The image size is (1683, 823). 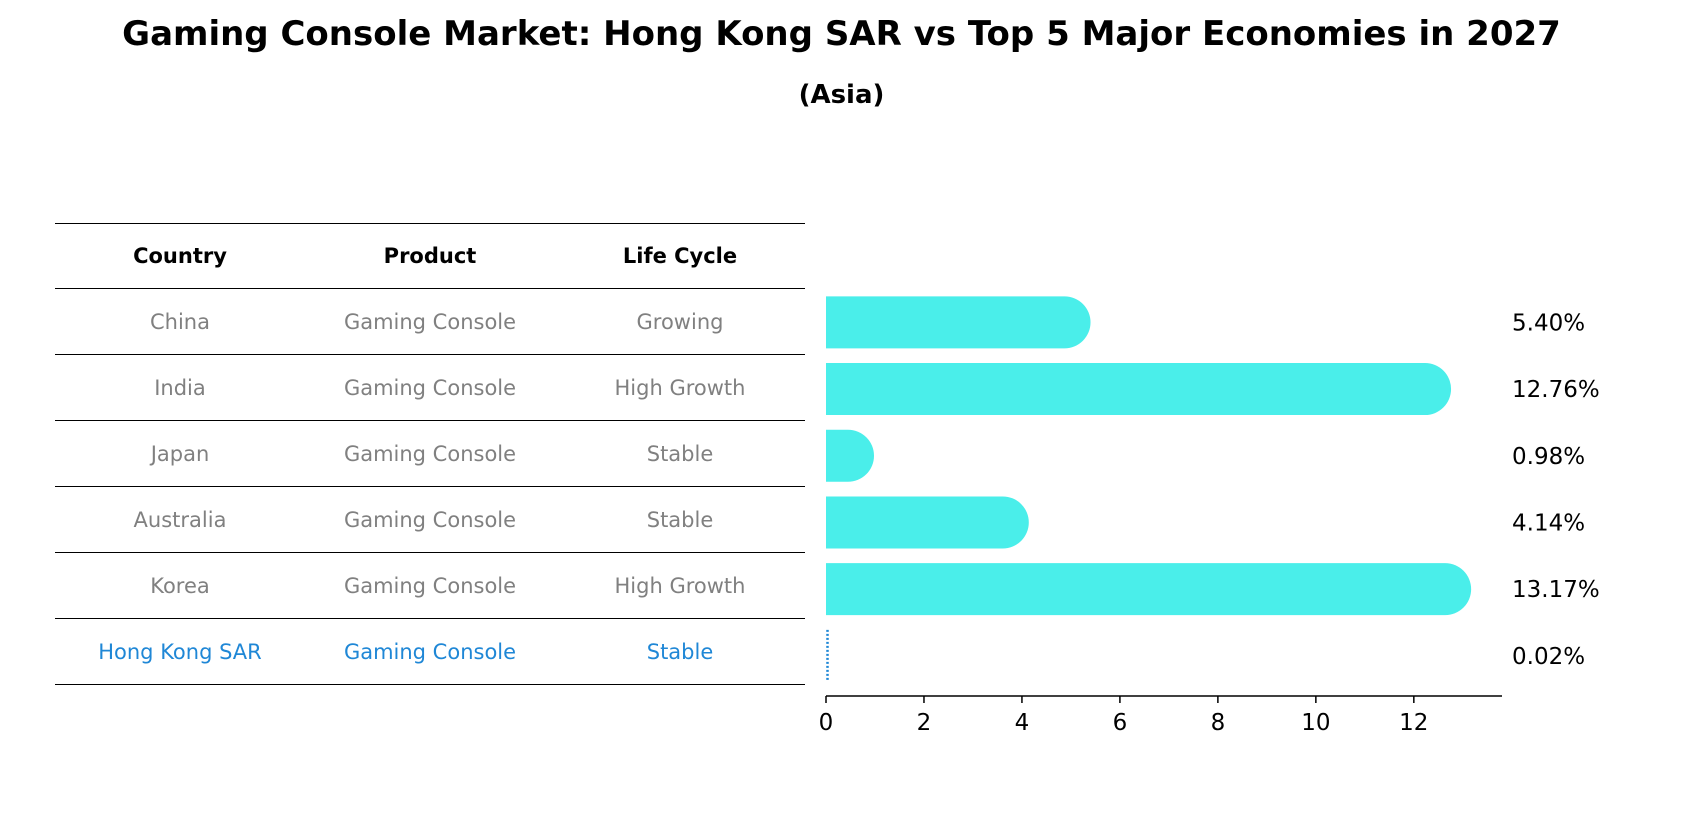 I want to click on table-row-highlight: Hong Kong SAR Gaming Console Stable, so click(x=430, y=652).